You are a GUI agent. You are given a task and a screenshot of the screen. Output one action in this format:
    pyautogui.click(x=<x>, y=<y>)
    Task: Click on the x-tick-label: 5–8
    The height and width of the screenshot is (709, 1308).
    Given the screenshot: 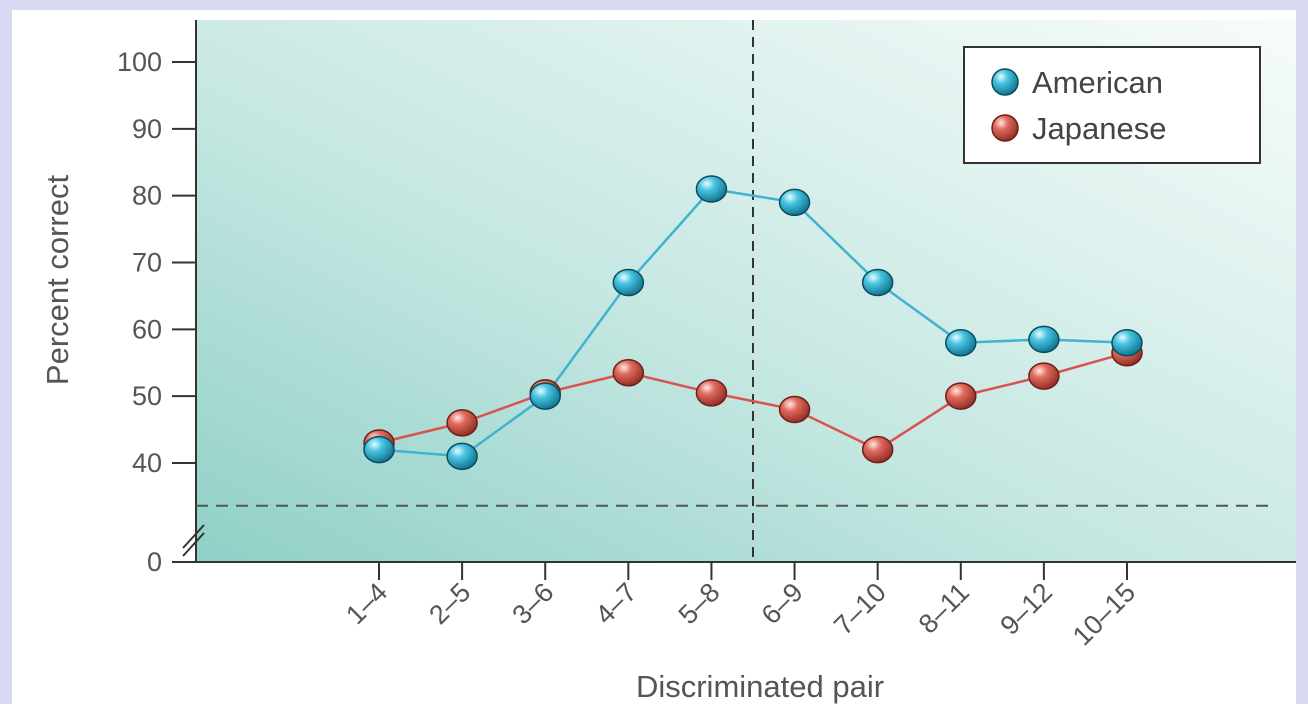 What is the action you would take?
    pyautogui.click(x=699, y=603)
    